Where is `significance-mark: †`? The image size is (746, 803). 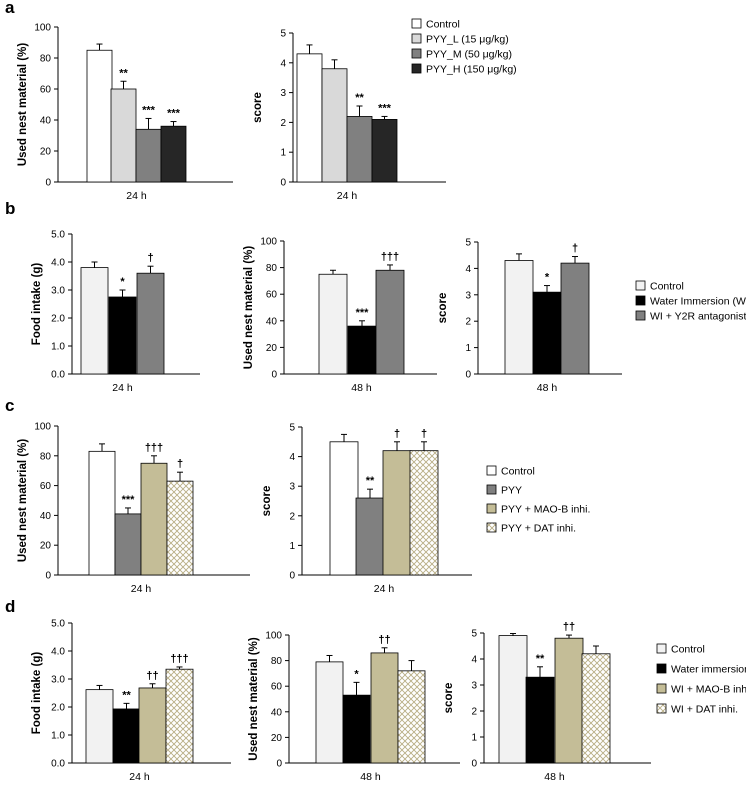
significance-mark: † is located at coordinates (575, 249).